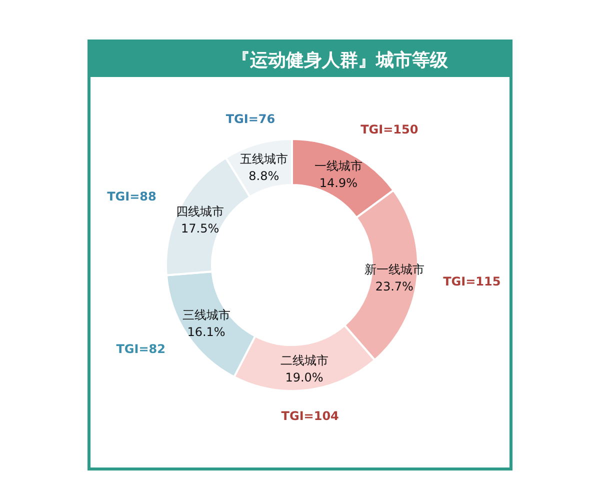 The width and height of the screenshot is (600, 480). What do you see at coordinates (394, 286) in the screenshot?
I see `data-label: 23.7%` at bounding box center [394, 286].